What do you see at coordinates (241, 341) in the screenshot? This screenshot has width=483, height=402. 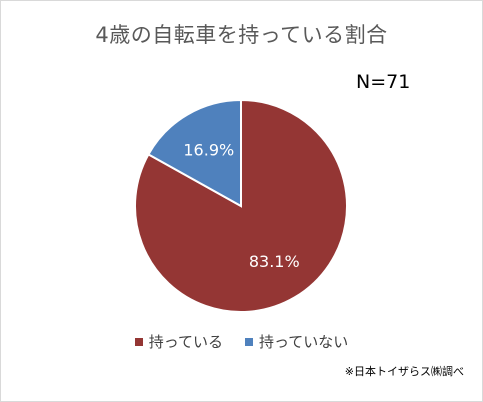 I see `legend: 持っている 持っていない` at bounding box center [241, 341].